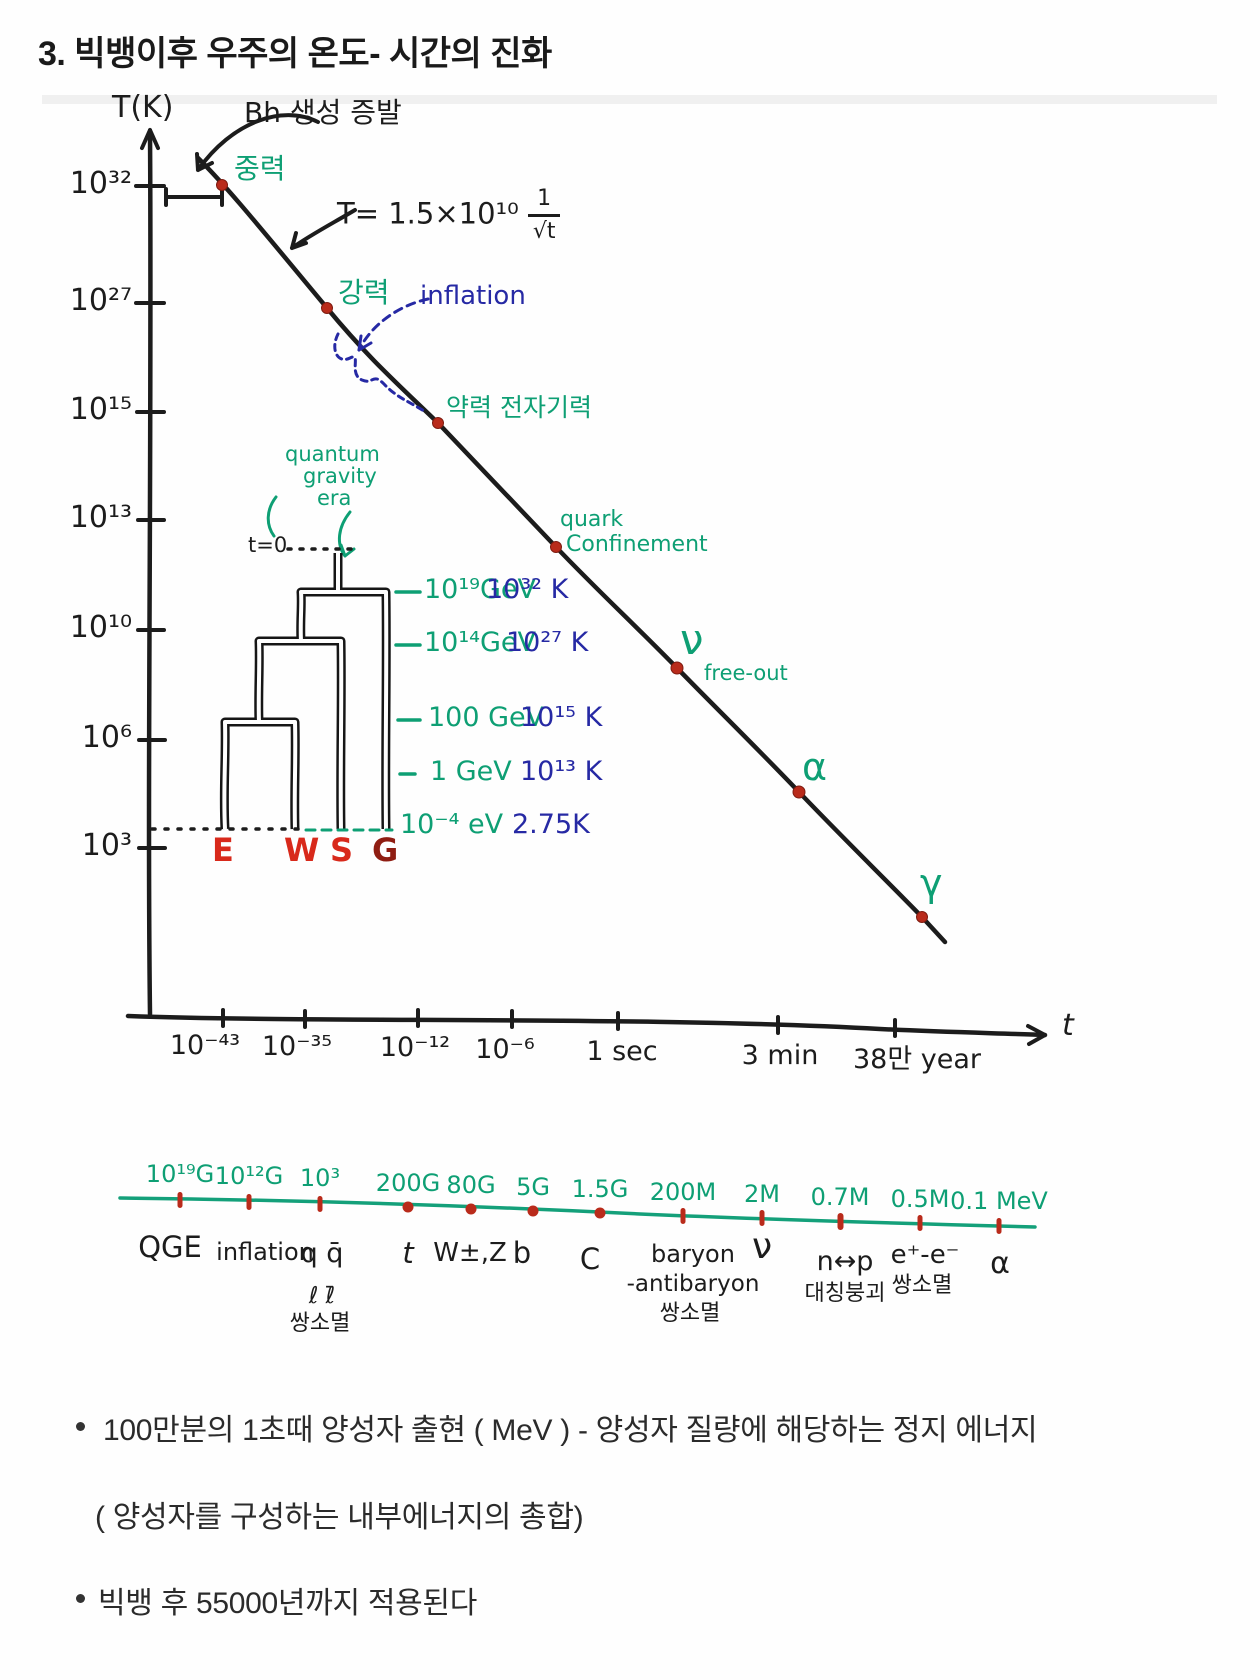 Image resolution: width=1260 pixels, height=1680 pixels. Describe the element at coordinates (815, 767) in the screenshot. I see `event-alpha-label: α` at that location.